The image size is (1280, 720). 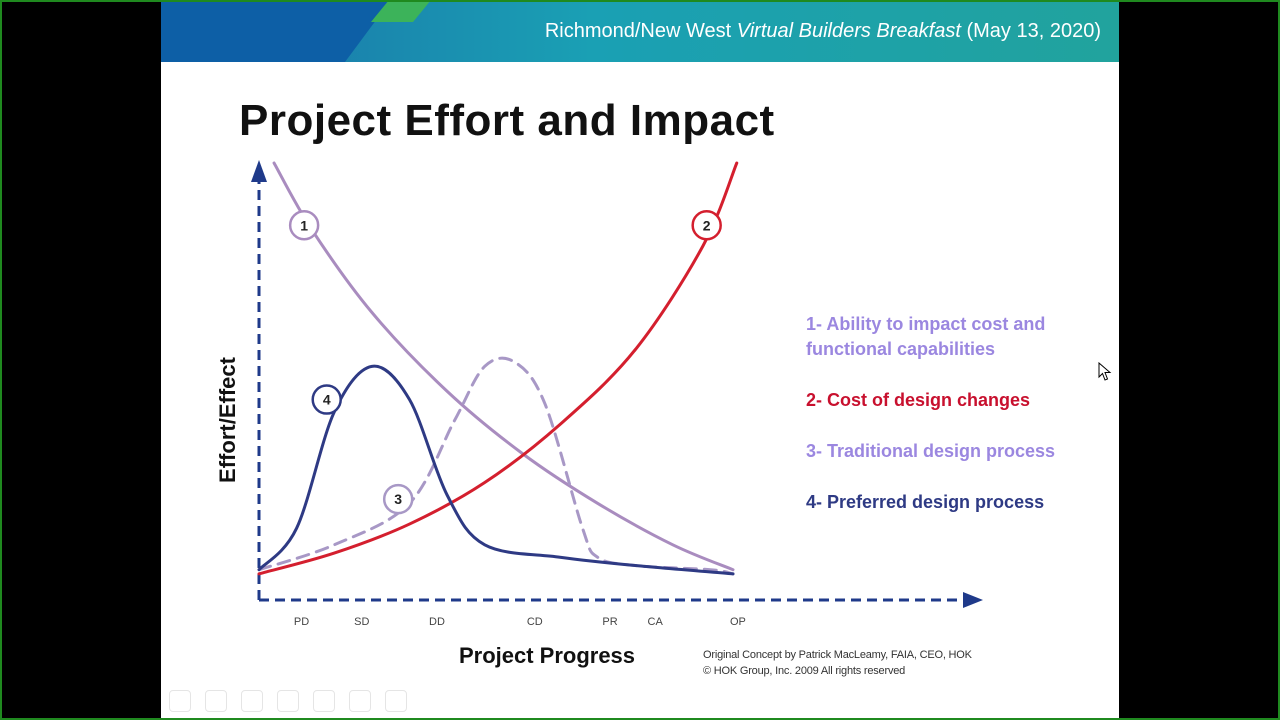 I want to click on series-4-marker-label: 4, so click(x=327, y=400).